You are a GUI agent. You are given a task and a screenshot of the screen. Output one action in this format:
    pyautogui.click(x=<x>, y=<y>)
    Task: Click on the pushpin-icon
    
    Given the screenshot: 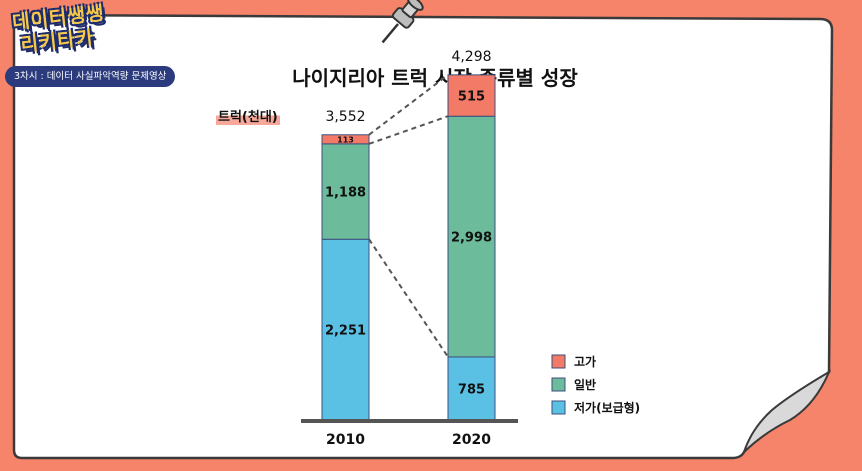 What is the action you would take?
    pyautogui.click(x=402, y=22)
    